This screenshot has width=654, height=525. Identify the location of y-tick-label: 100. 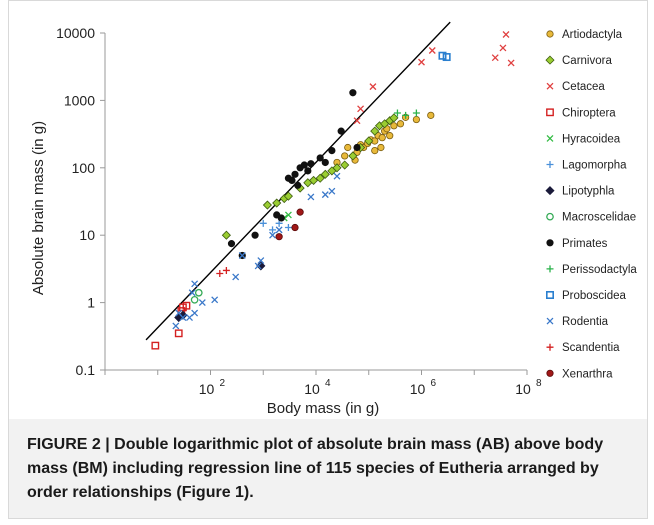
(84, 168).